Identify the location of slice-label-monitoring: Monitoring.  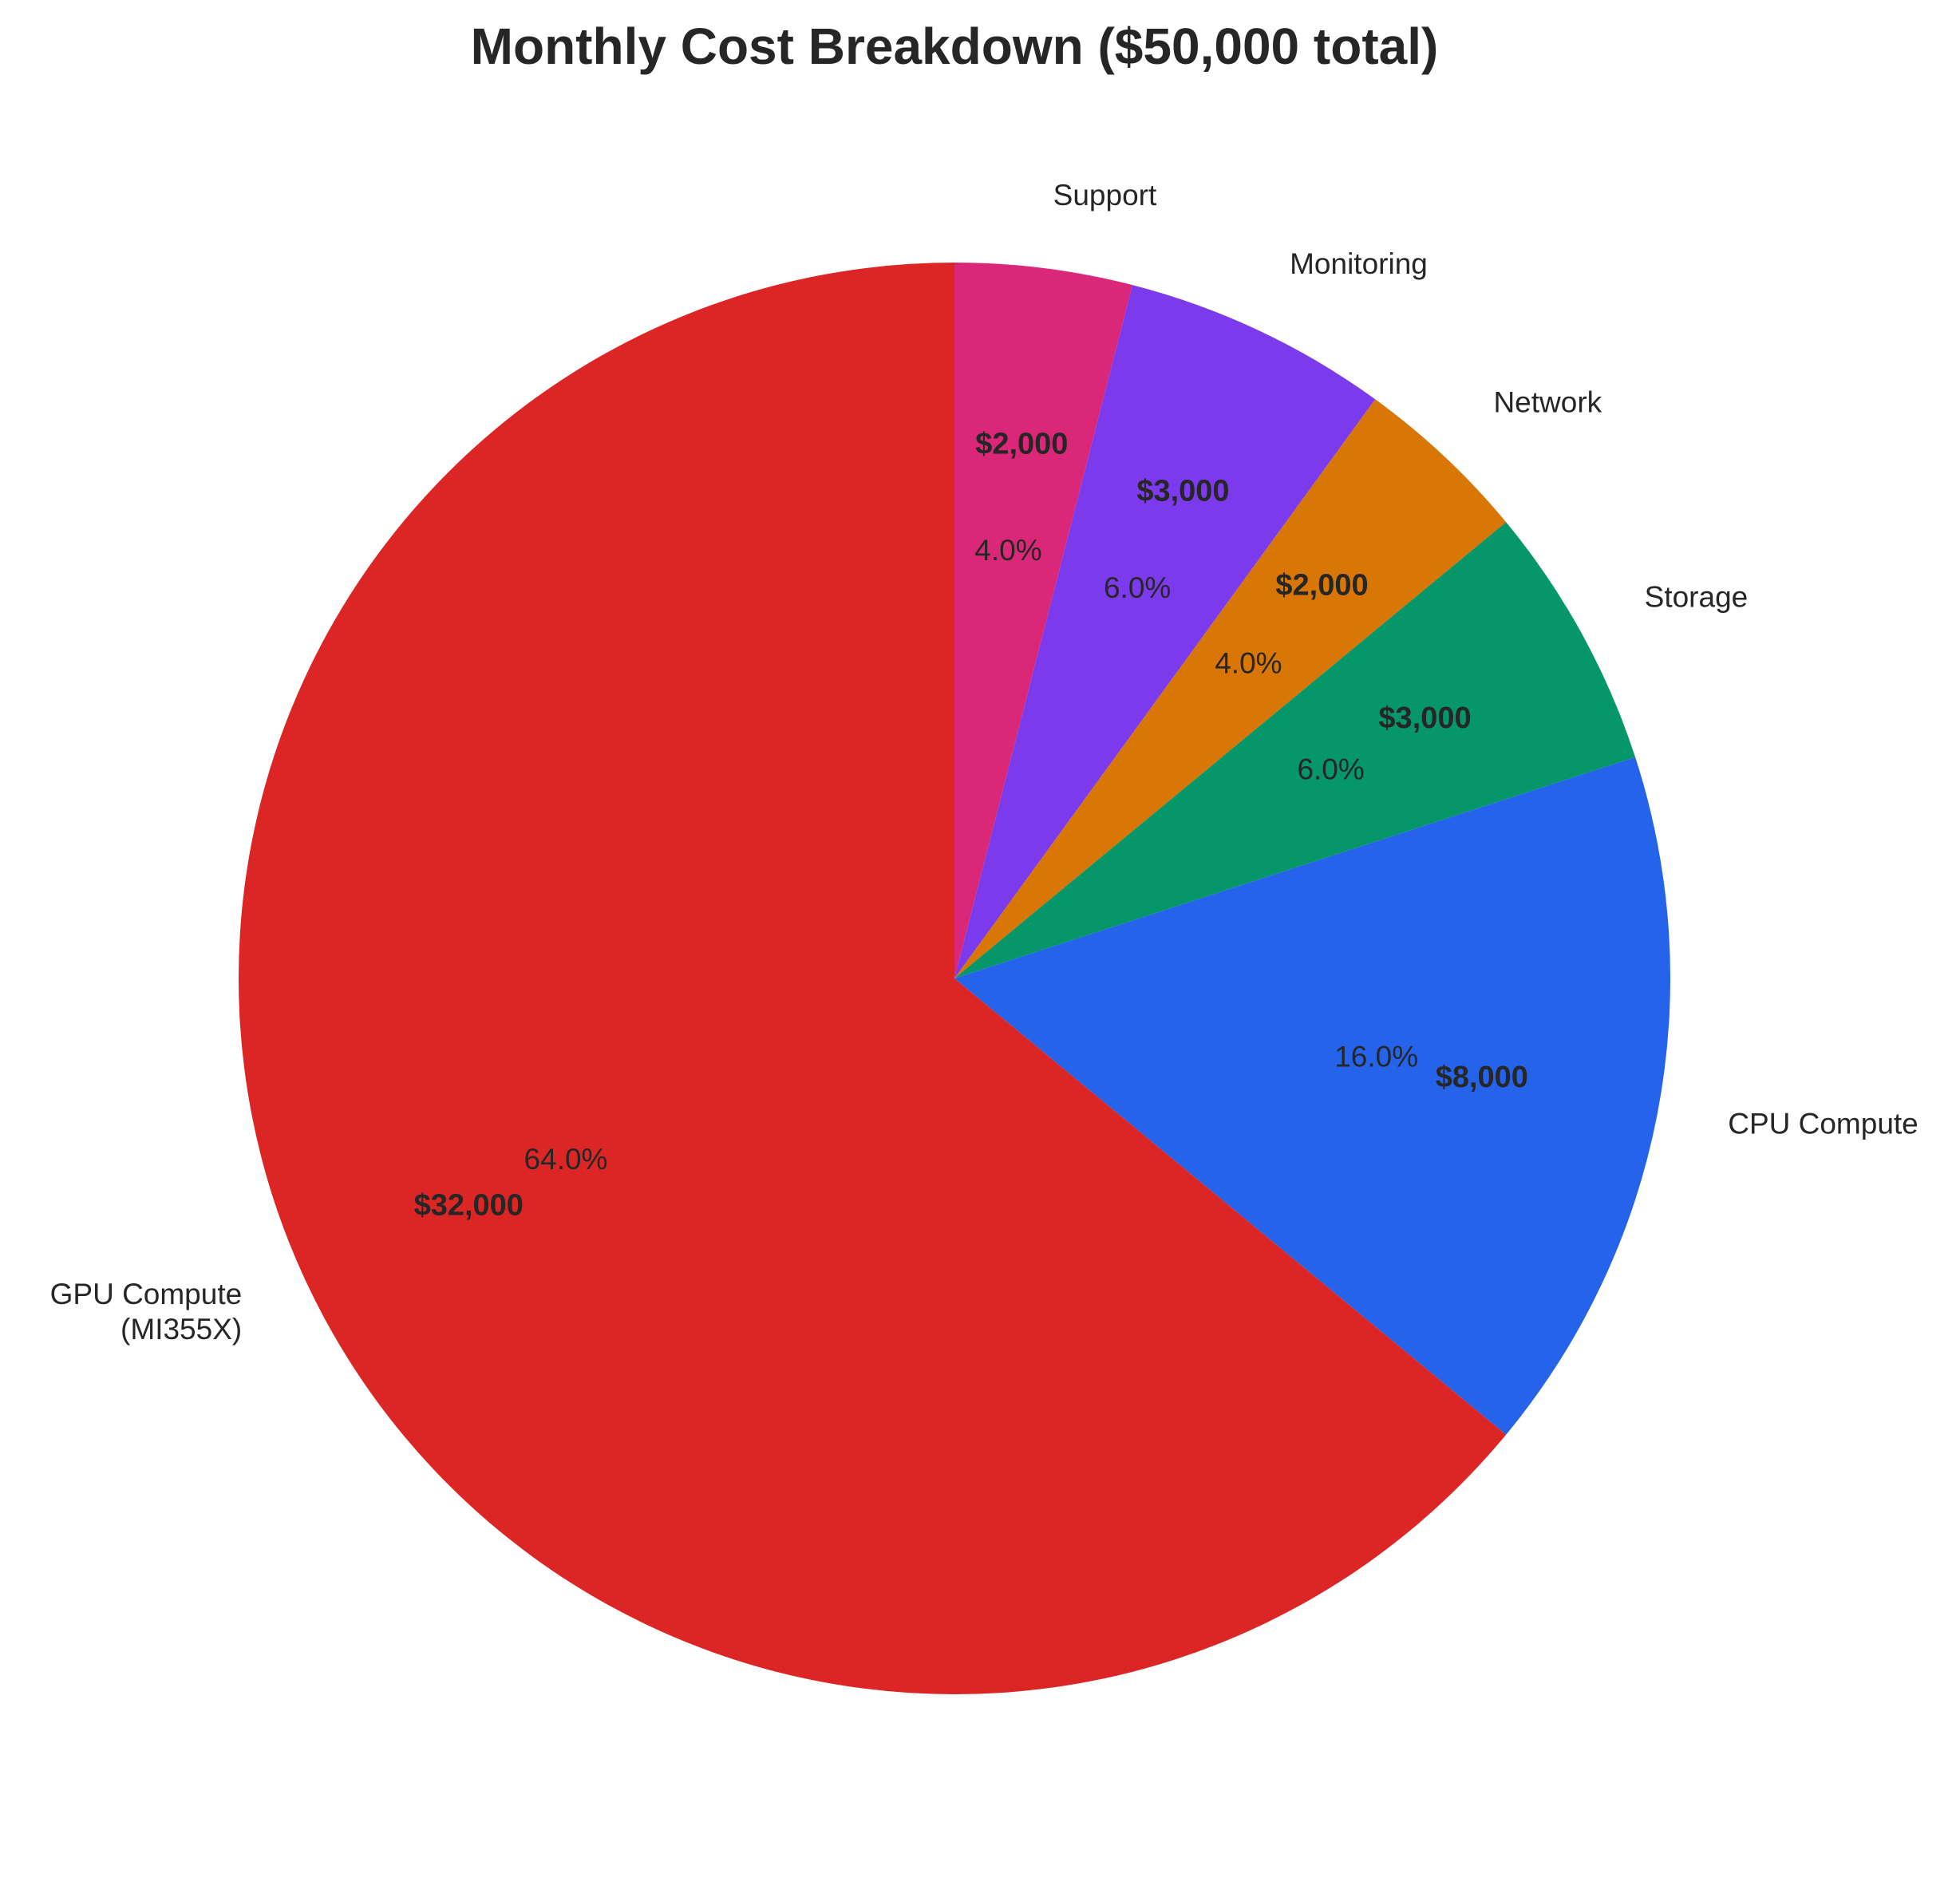
(1359, 264).